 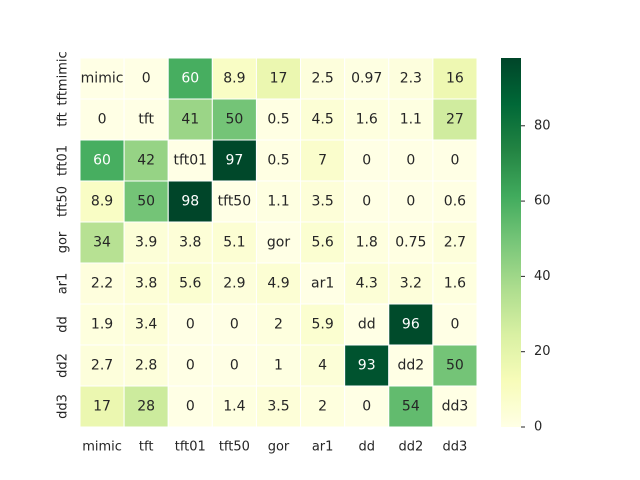 What do you see at coordinates (322, 202) in the screenshot?
I see `heatmap-cell-label-3-5: 3.5` at bounding box center [322, 202].